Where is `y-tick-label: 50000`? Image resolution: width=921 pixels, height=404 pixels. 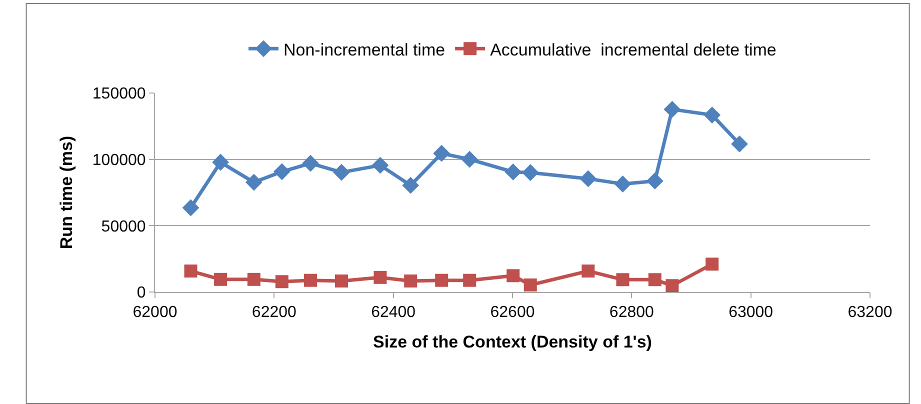
y-tick-label: 50000 is located at coordinates (123, 227).